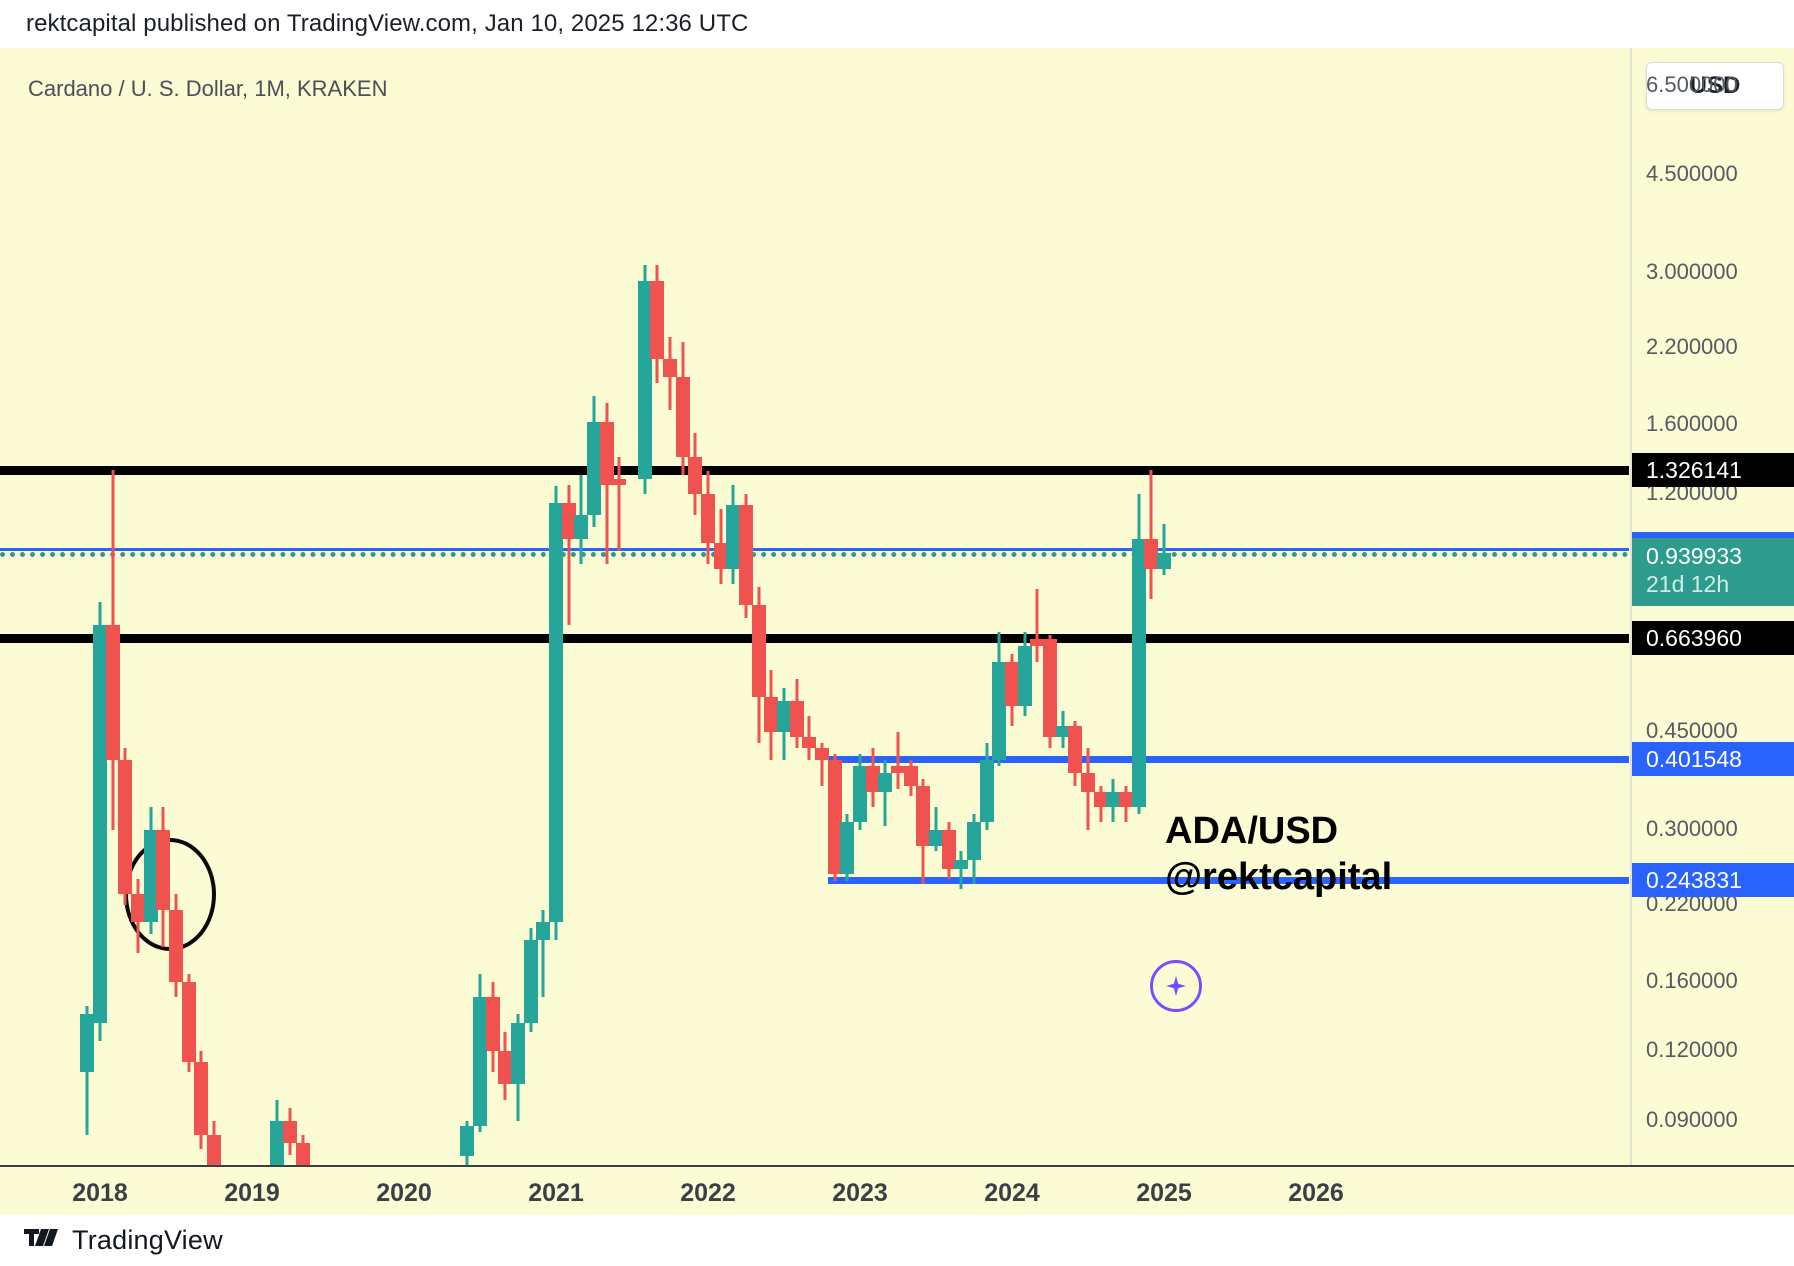 The height and width of the screenshot is (1266, 1794). I want to click on time-axis-tick: 2020, so click(404, 1193).